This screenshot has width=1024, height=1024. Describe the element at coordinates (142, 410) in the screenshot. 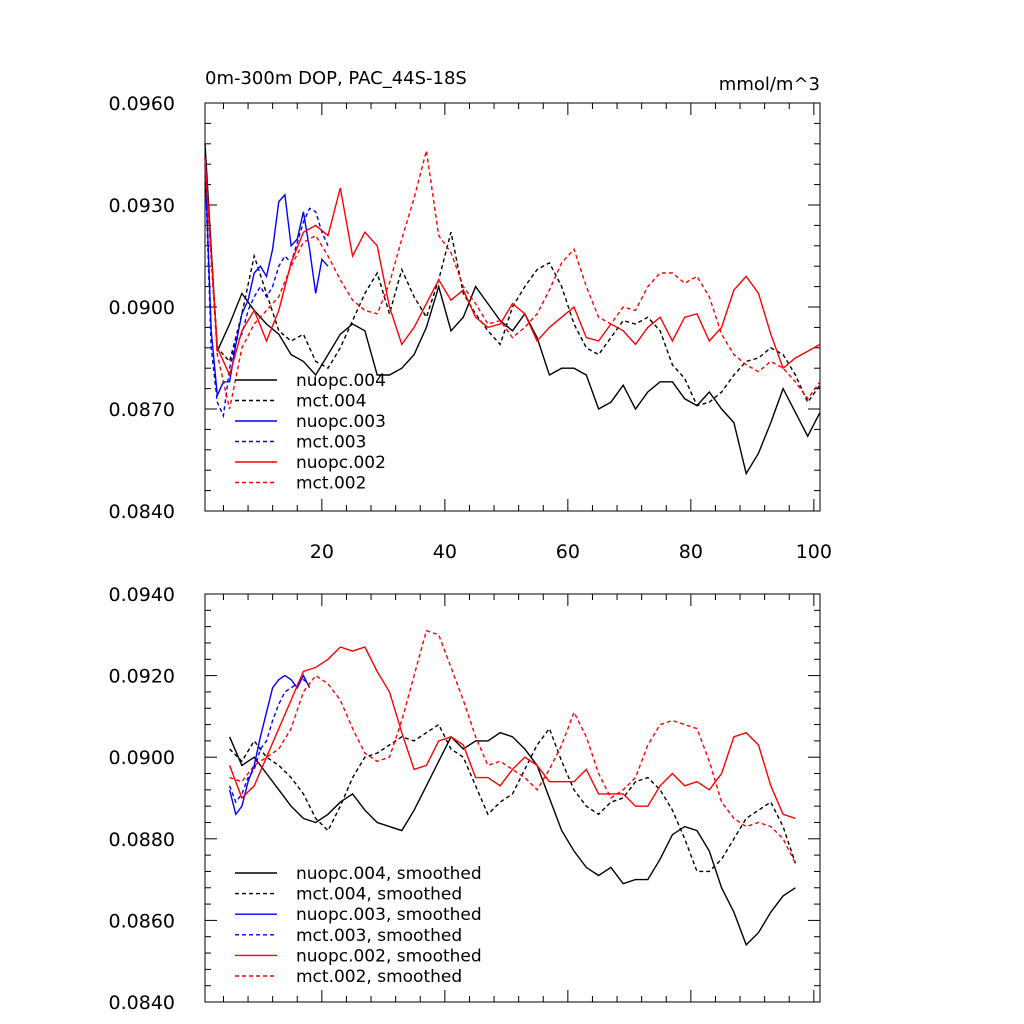

I see `y-tick-label: 0.0870` at that location.